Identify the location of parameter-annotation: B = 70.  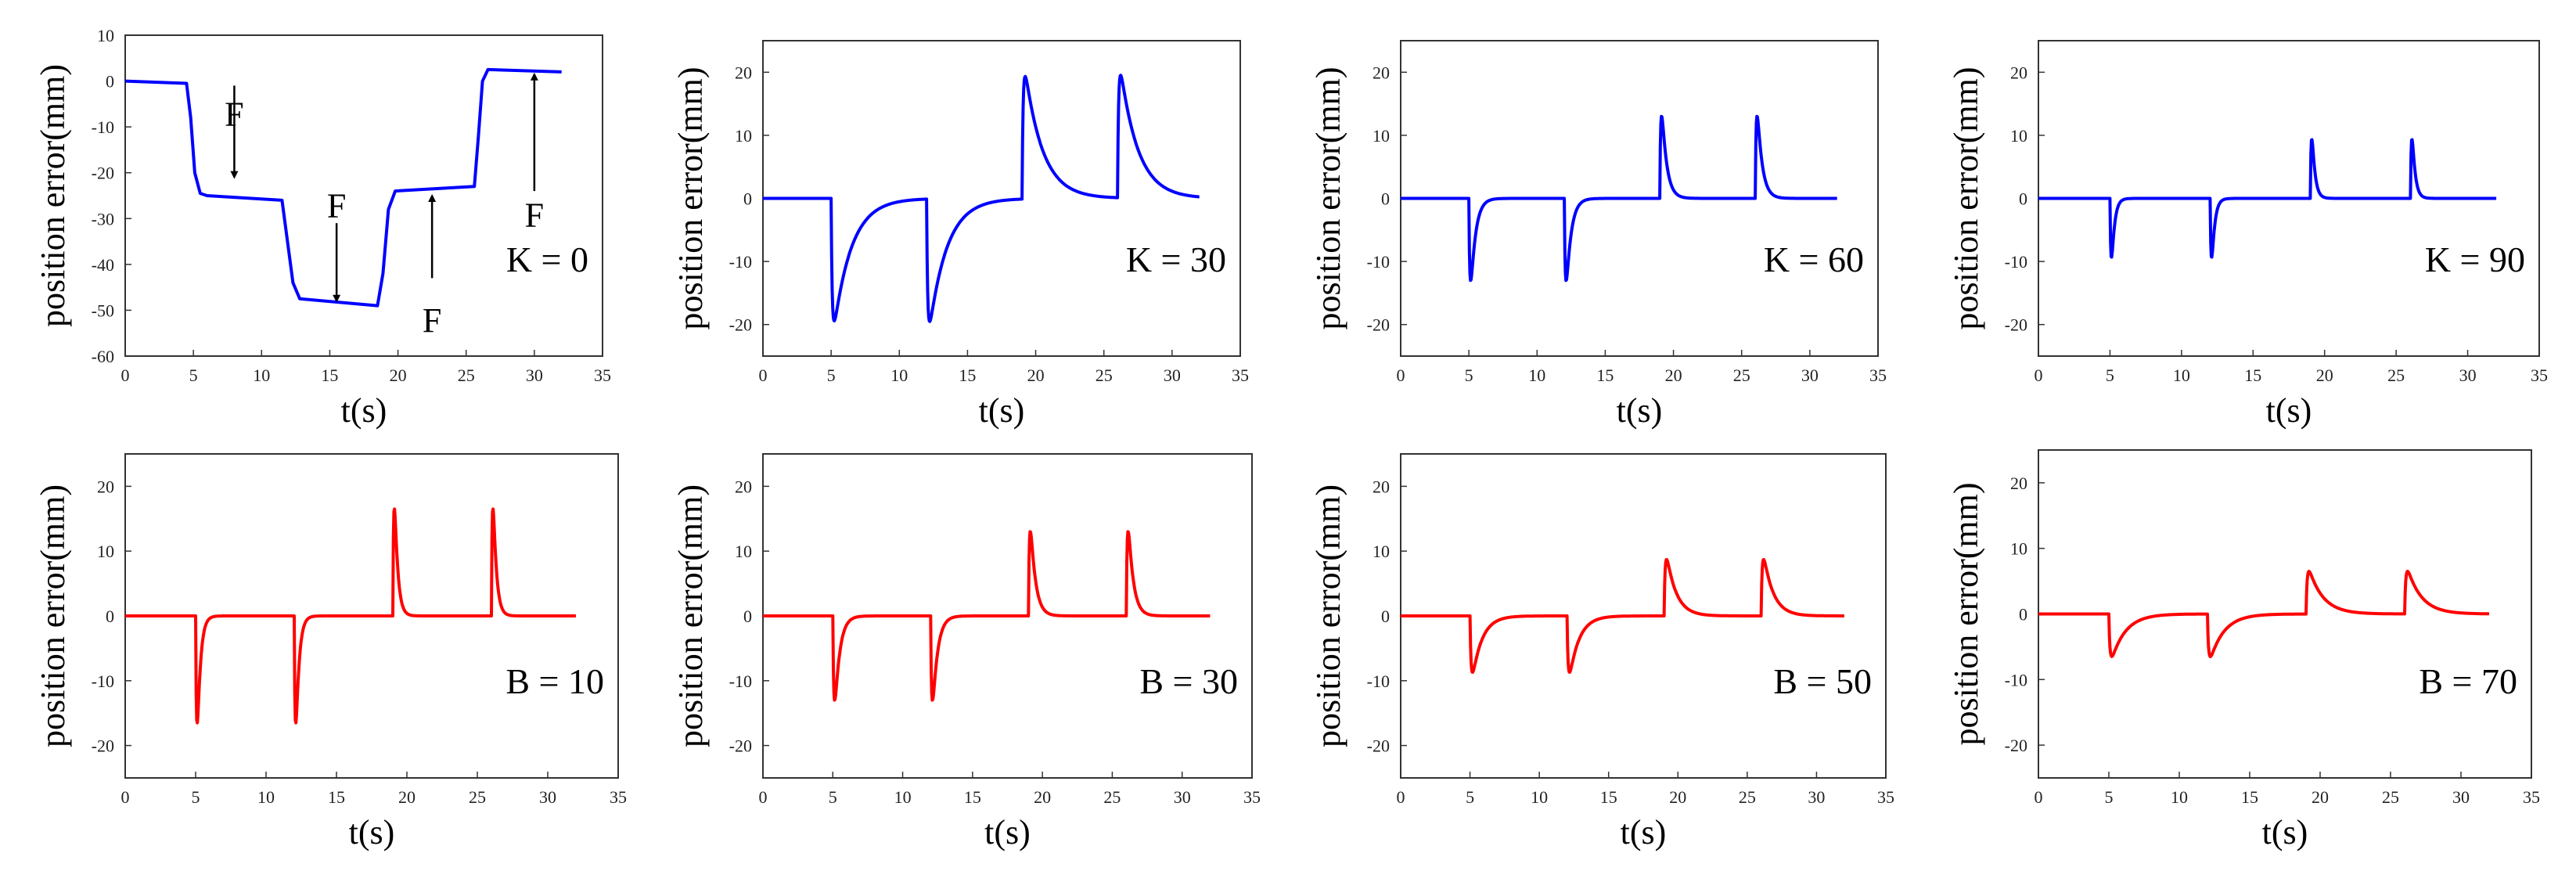
(2468, 681).